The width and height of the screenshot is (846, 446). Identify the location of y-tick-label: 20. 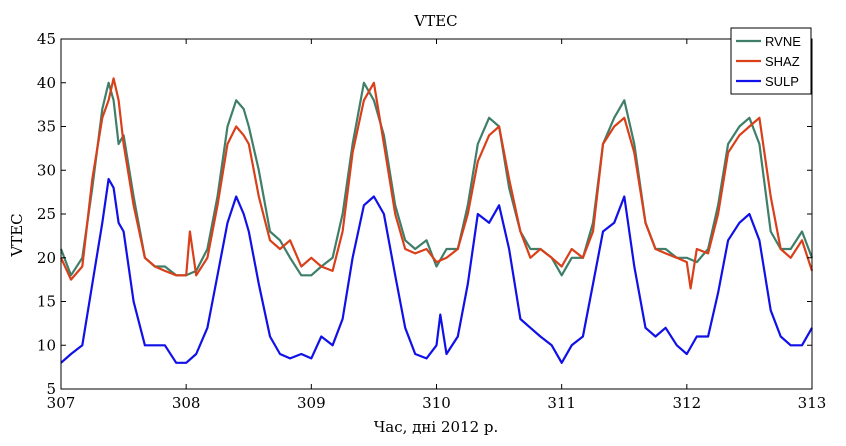
(46, 258).